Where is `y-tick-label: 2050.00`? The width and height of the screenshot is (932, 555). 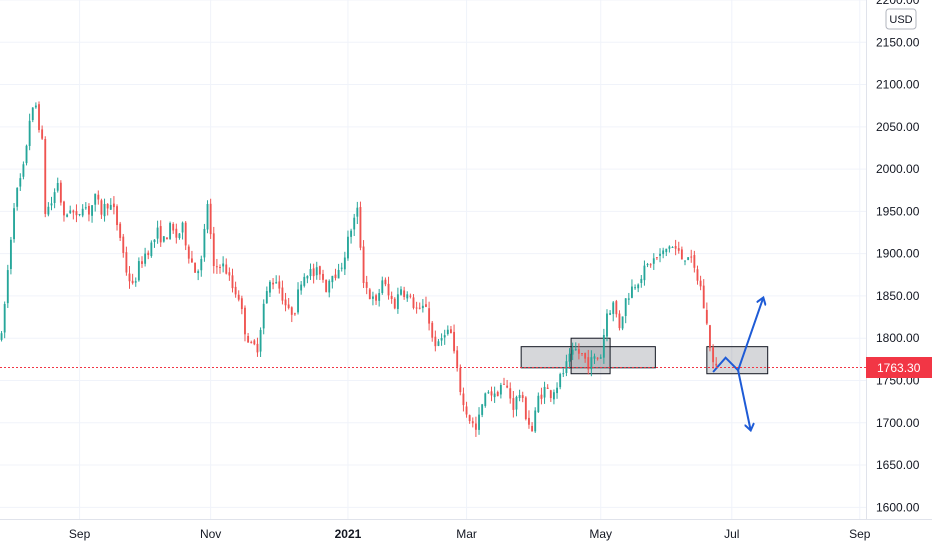
y-tick-label: 2050.00 is located at coordinates (898, 127).